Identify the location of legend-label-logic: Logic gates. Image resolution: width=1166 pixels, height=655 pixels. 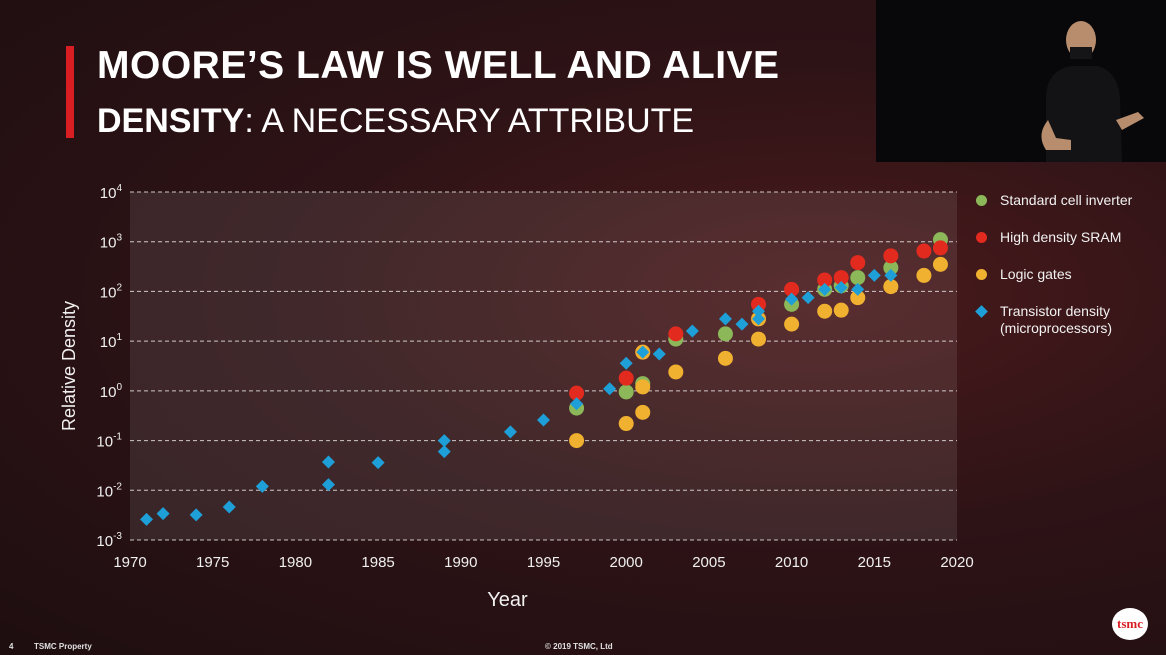
(1036, 274).